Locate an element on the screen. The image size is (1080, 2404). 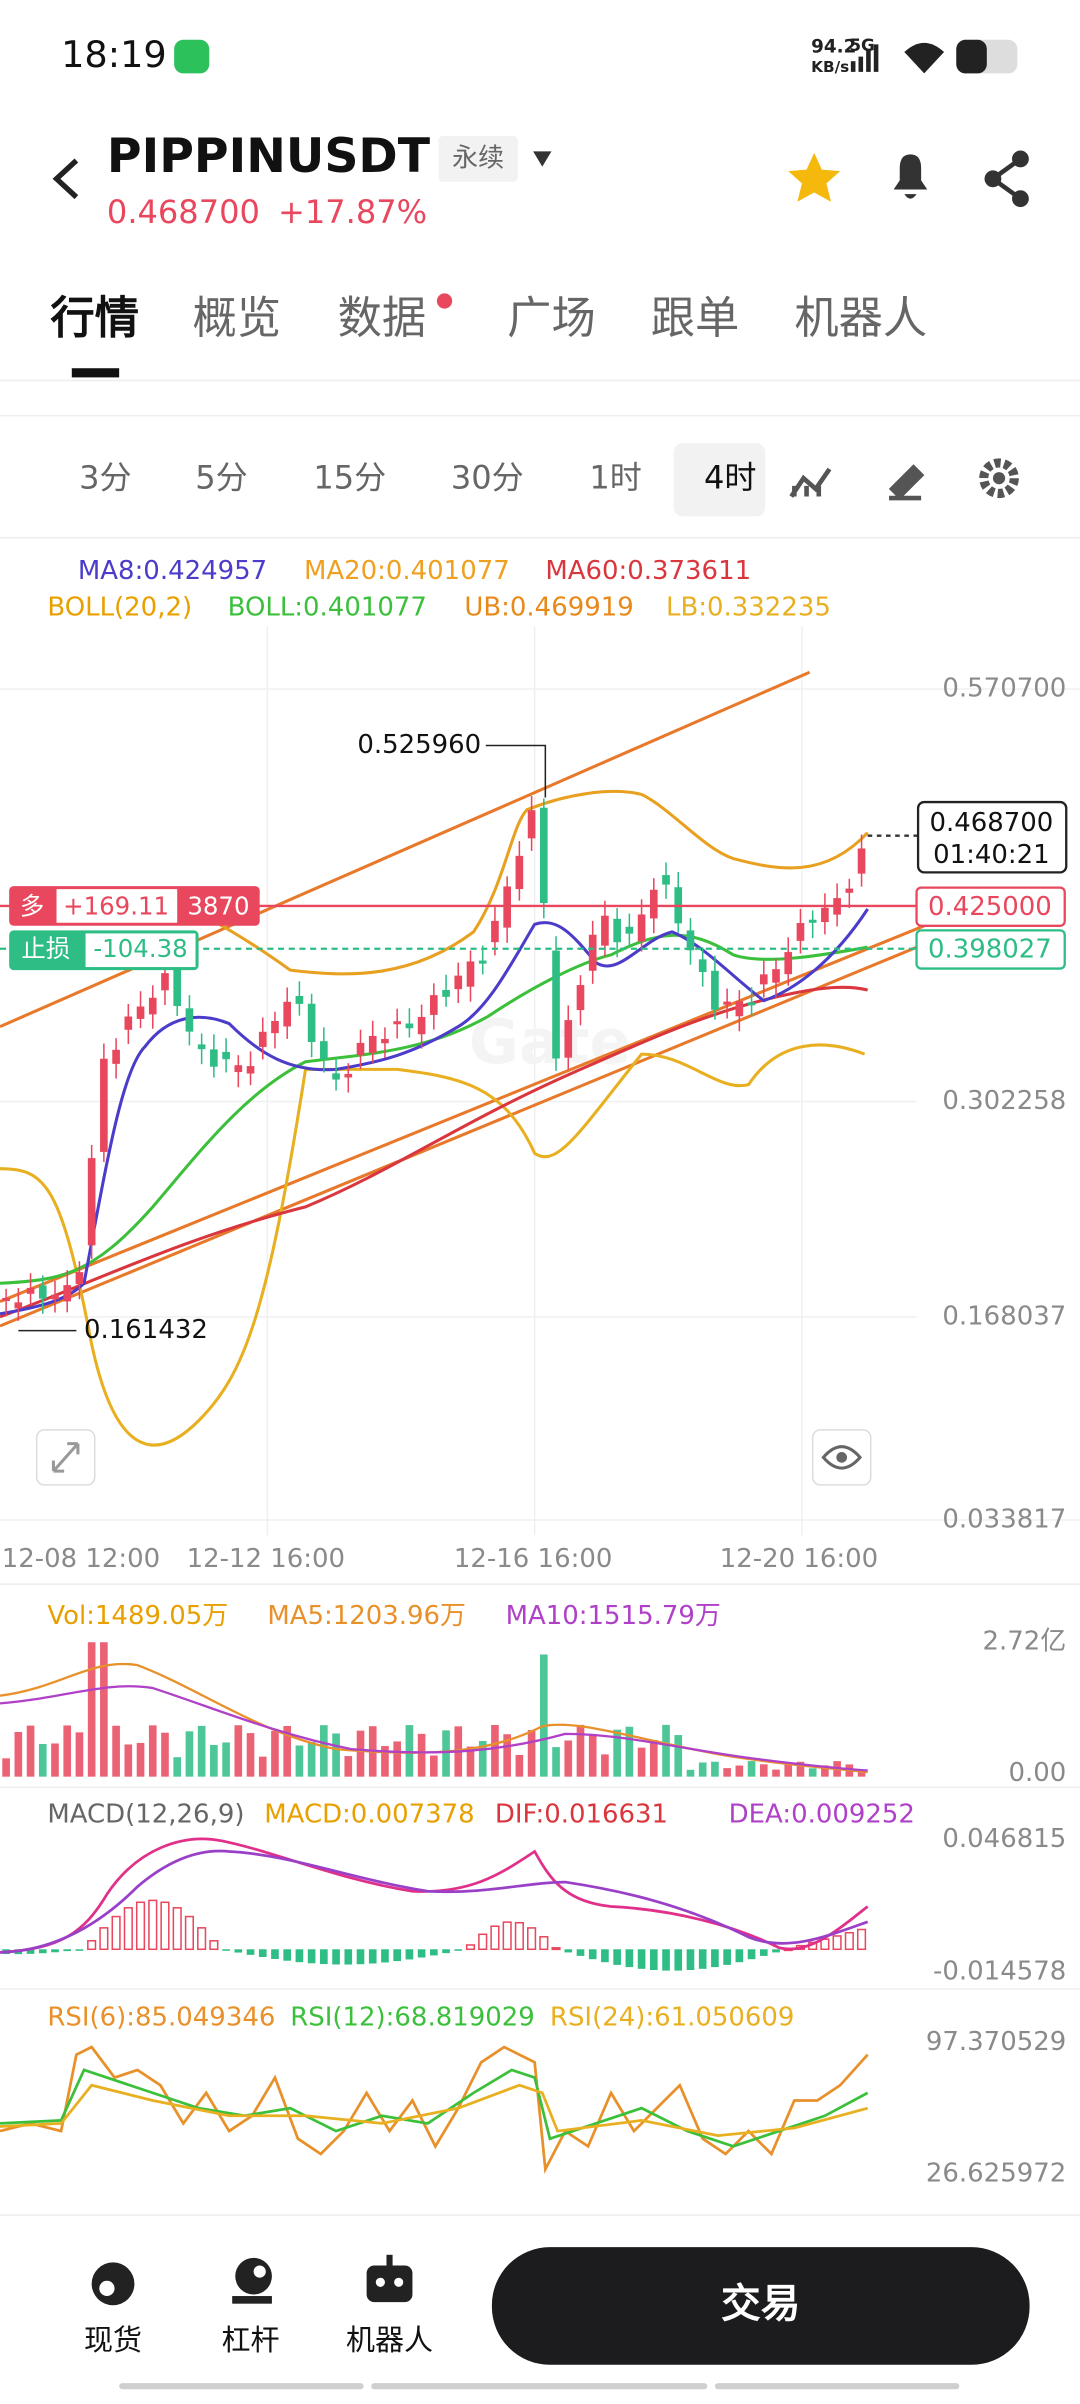
x-axis-label: 12-20 16:00 is located at coordinates (799, 1559).